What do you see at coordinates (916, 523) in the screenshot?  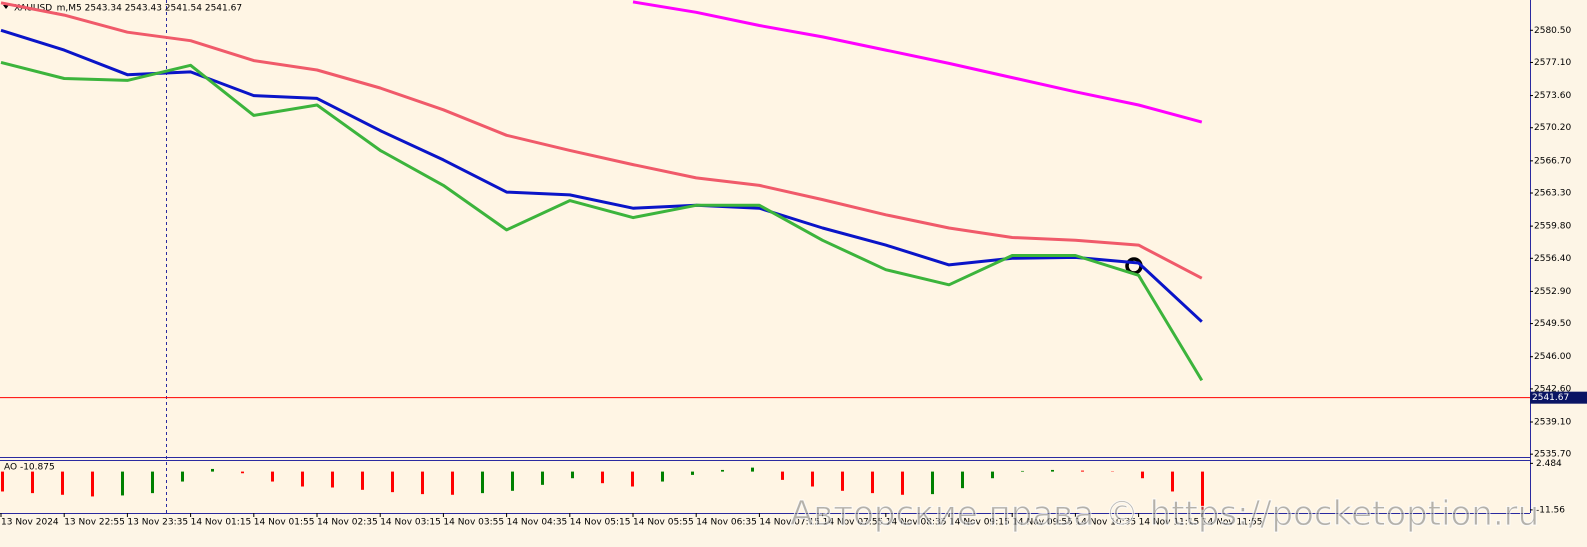 I see `x-tick-label: 14 Nov 08:35` at bounding box center [916, 523].